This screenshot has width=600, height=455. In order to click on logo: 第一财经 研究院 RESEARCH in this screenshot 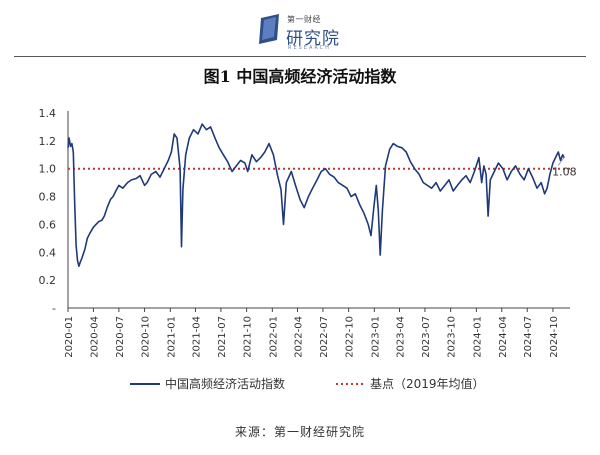, I will do `click(302, 32)`.